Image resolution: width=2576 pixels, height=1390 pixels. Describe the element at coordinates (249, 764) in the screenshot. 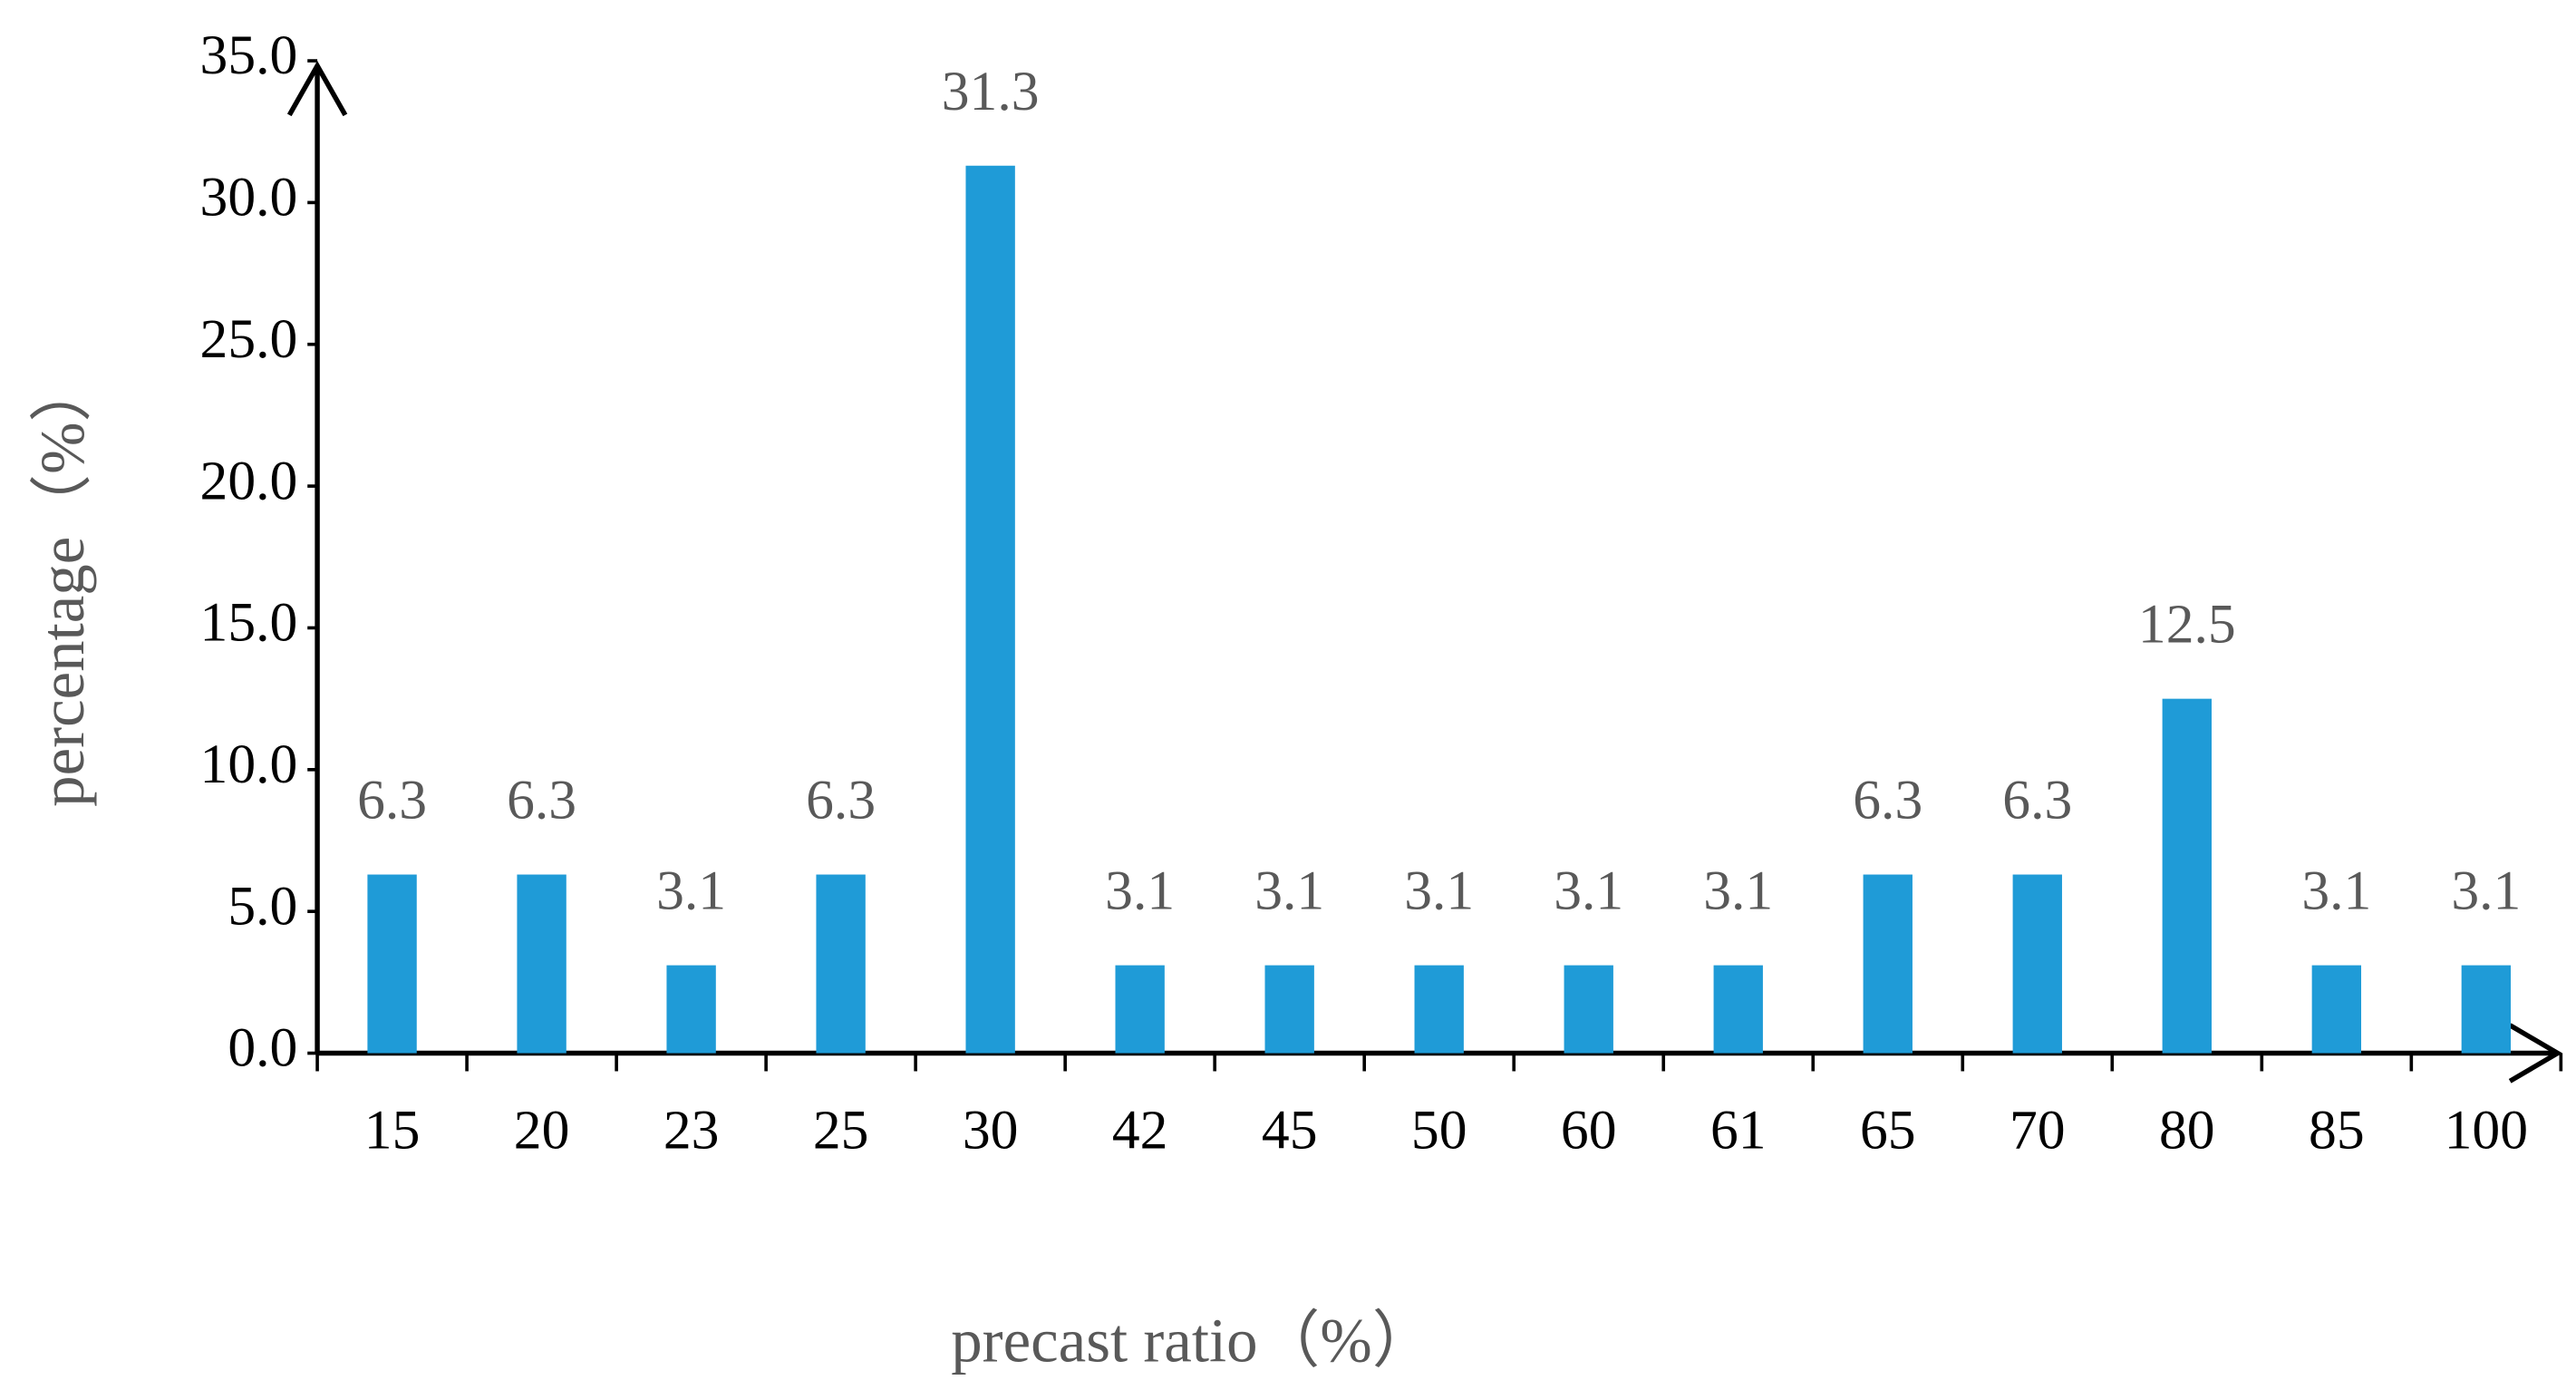

I see `y-tick-label: 10.0` at that location.